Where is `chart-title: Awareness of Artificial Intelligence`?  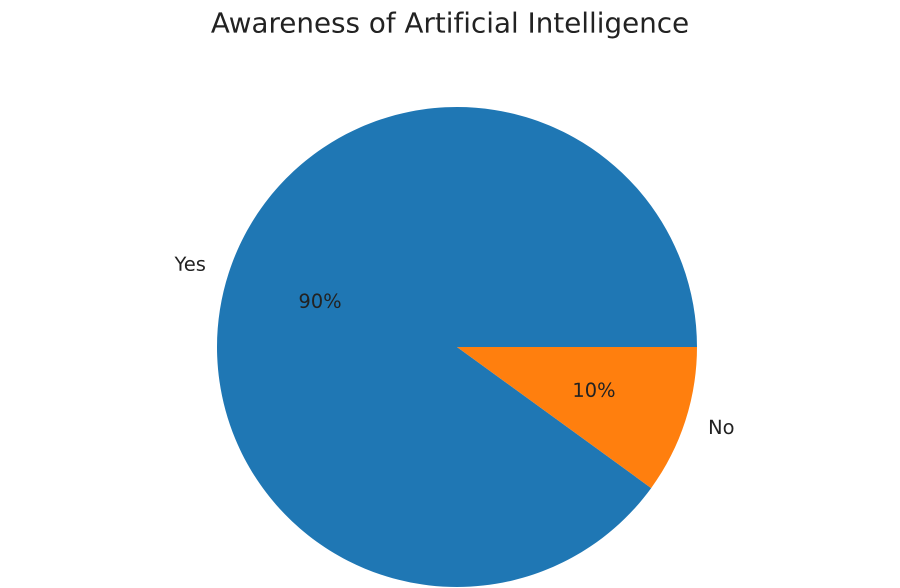 chart-title: Awareness of Artificial Intelligence is located at coordinates (449, 25).